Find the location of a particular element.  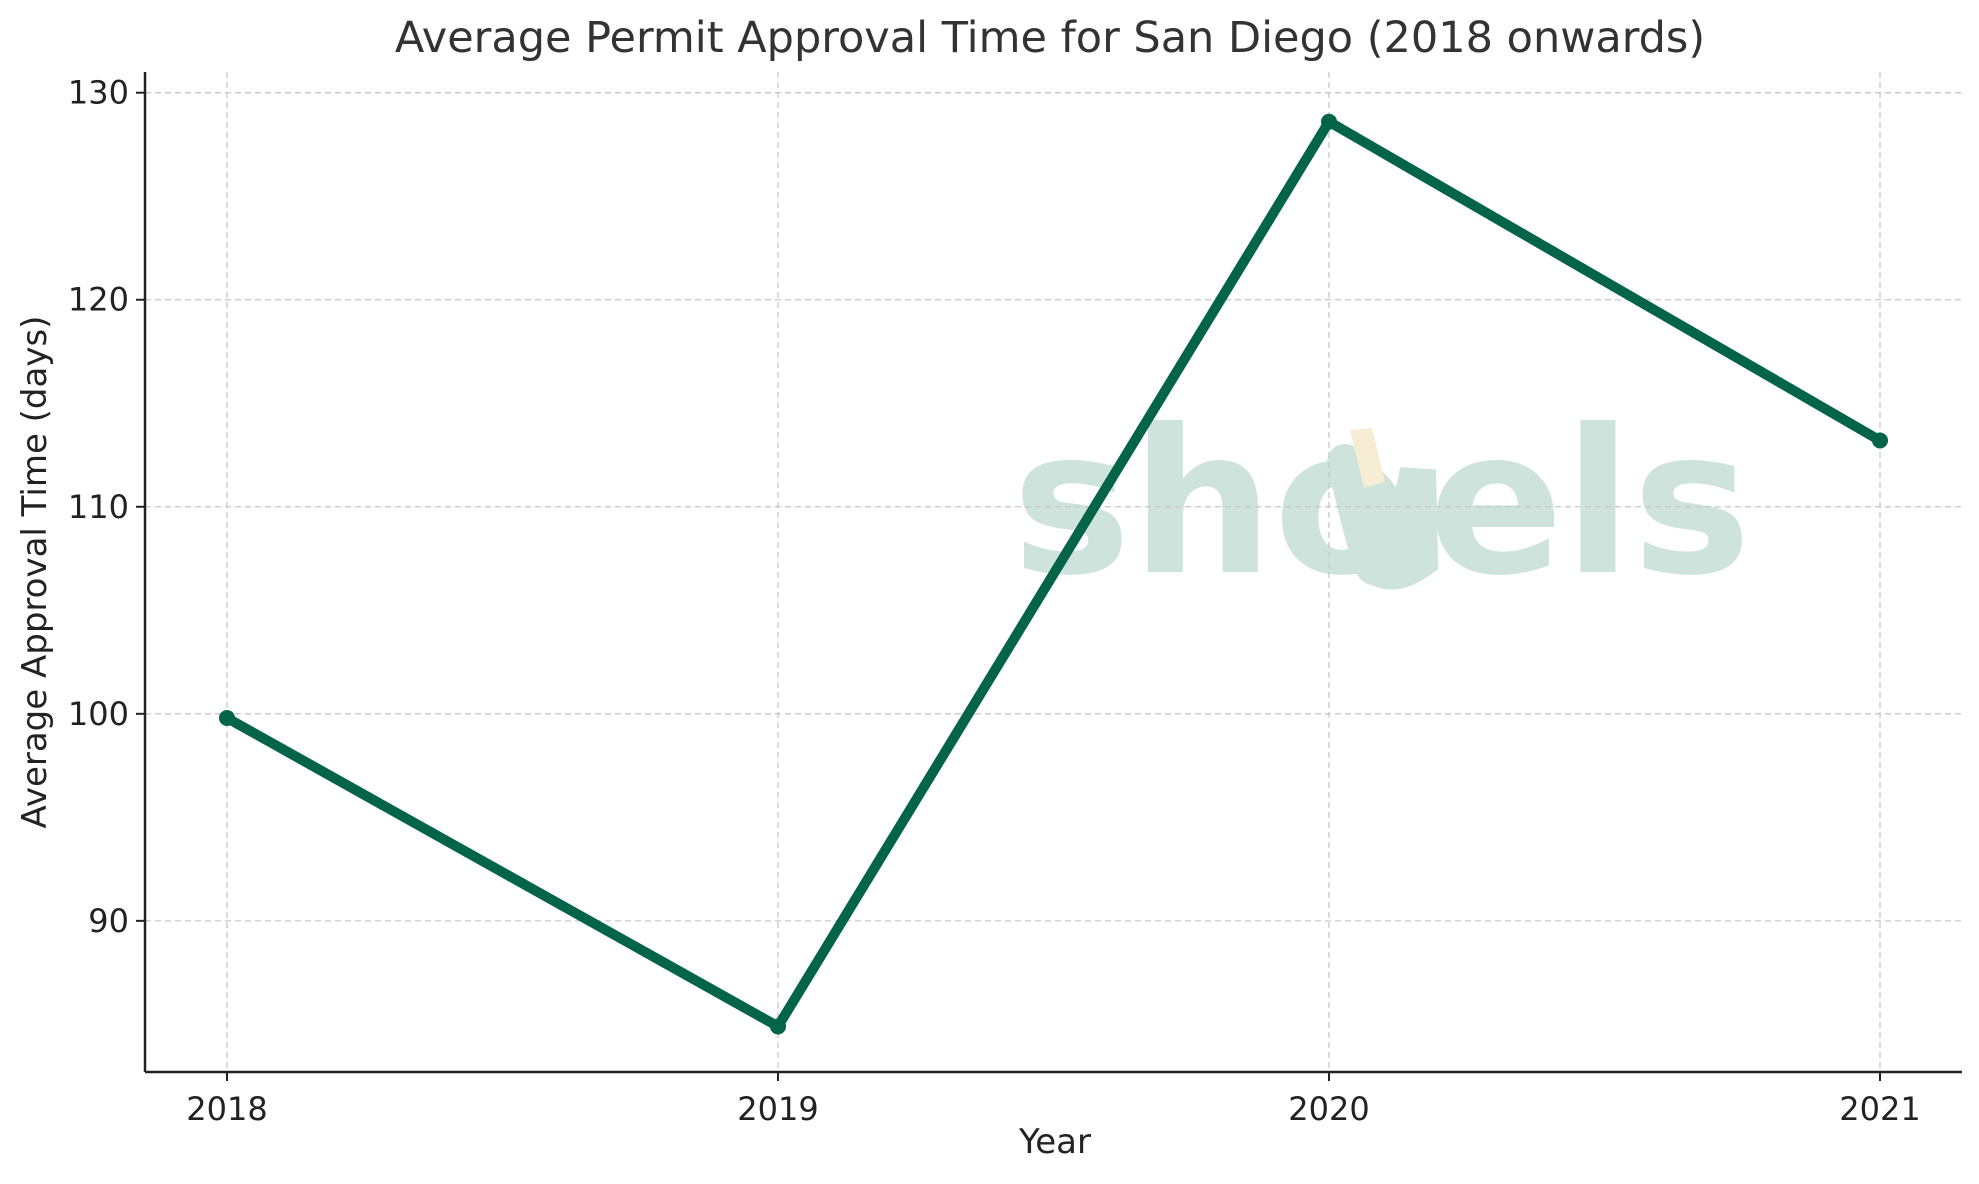

y-tick-label: 130 is located at coordinates (98, 93).